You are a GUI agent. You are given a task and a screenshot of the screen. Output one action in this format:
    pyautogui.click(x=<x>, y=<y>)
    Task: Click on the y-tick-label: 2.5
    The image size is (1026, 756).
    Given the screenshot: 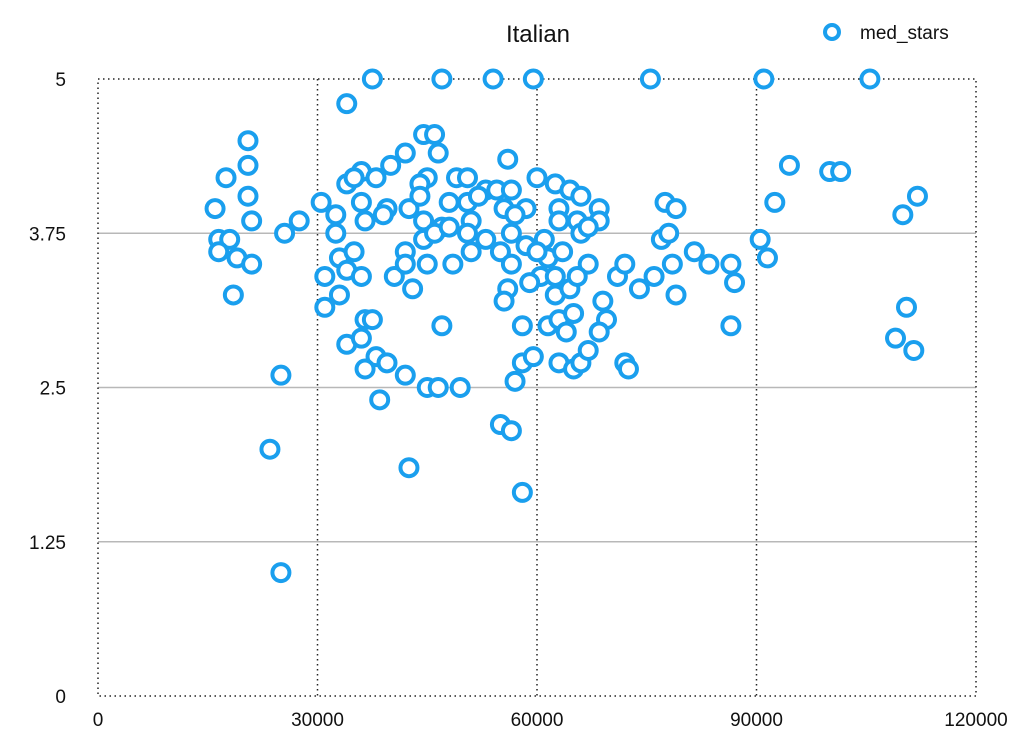 What is the action you would take?
    pyautogui.click(x=53, y=389)
    